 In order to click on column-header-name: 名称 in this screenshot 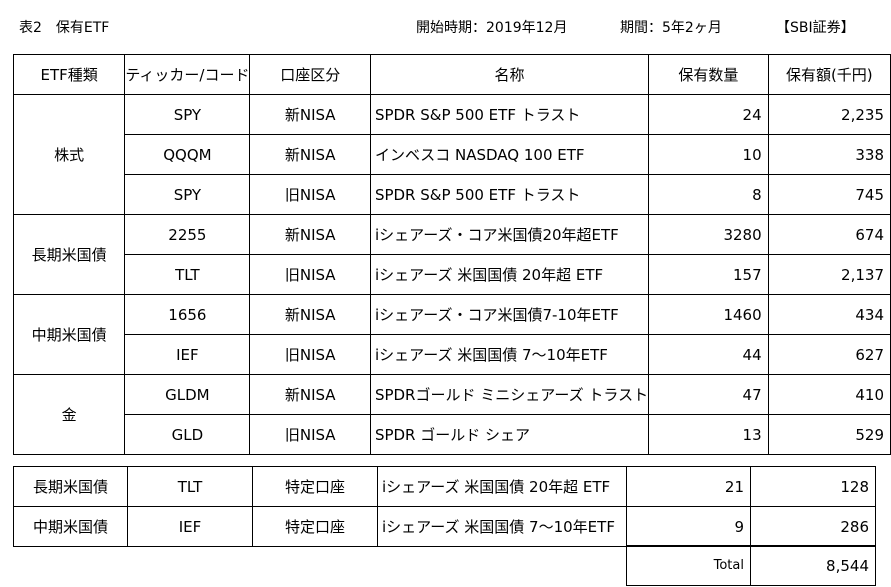, I will do `click(509, 74)`.